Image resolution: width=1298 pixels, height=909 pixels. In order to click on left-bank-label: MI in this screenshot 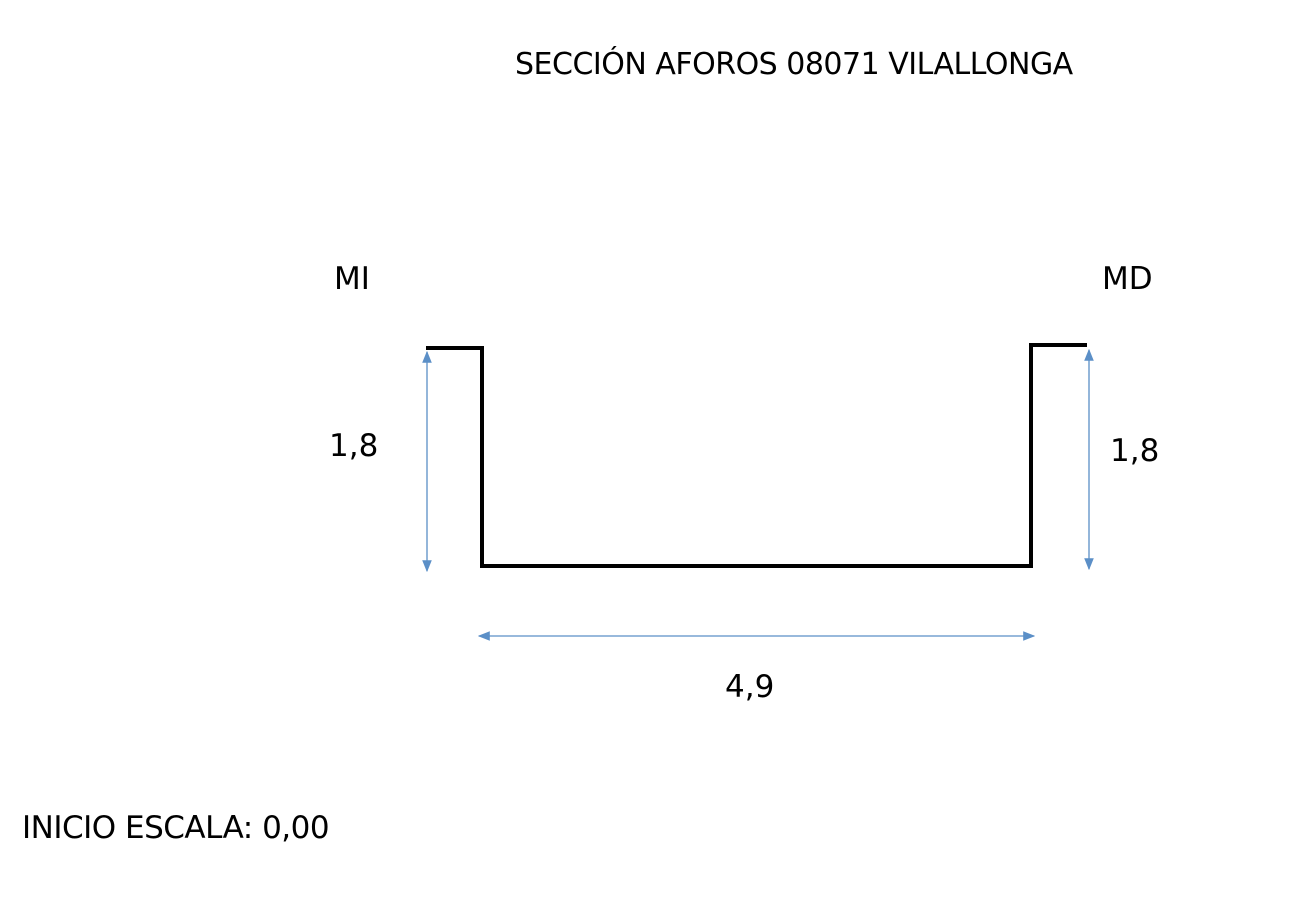, I will do `click(352, 279)`.